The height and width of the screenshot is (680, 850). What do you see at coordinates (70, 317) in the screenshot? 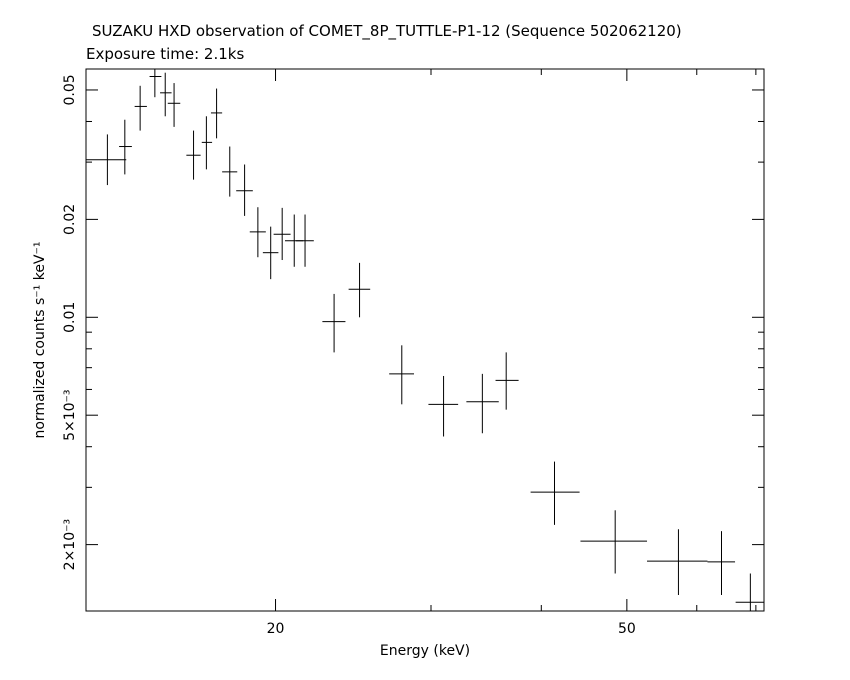
I see `y-tick-label: 0.01` at bounding box center [70, 317].